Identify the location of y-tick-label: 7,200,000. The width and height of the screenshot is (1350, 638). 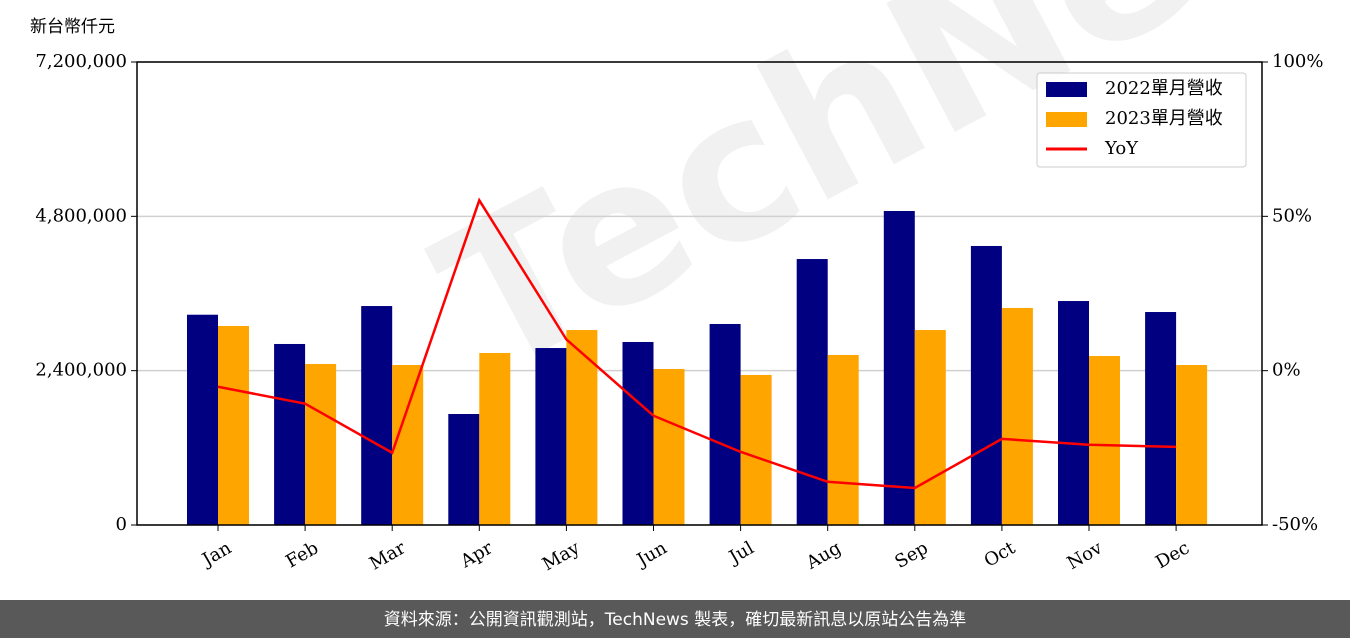
(81, 61).